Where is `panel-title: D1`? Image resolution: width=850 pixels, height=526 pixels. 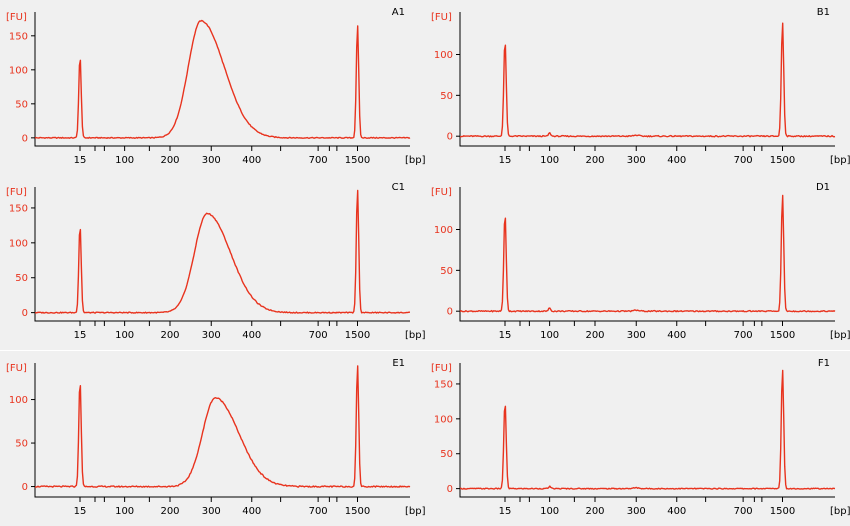 panel-title: D1 is located at coordinates (823, 187).